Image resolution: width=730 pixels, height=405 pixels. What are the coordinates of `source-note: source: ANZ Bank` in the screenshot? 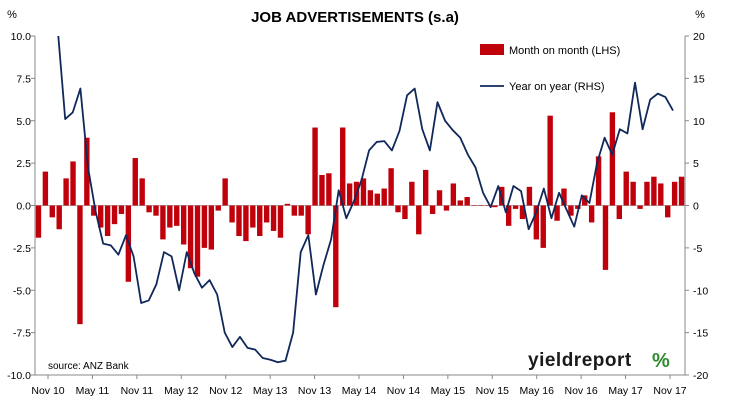 It's located at (89, 366).